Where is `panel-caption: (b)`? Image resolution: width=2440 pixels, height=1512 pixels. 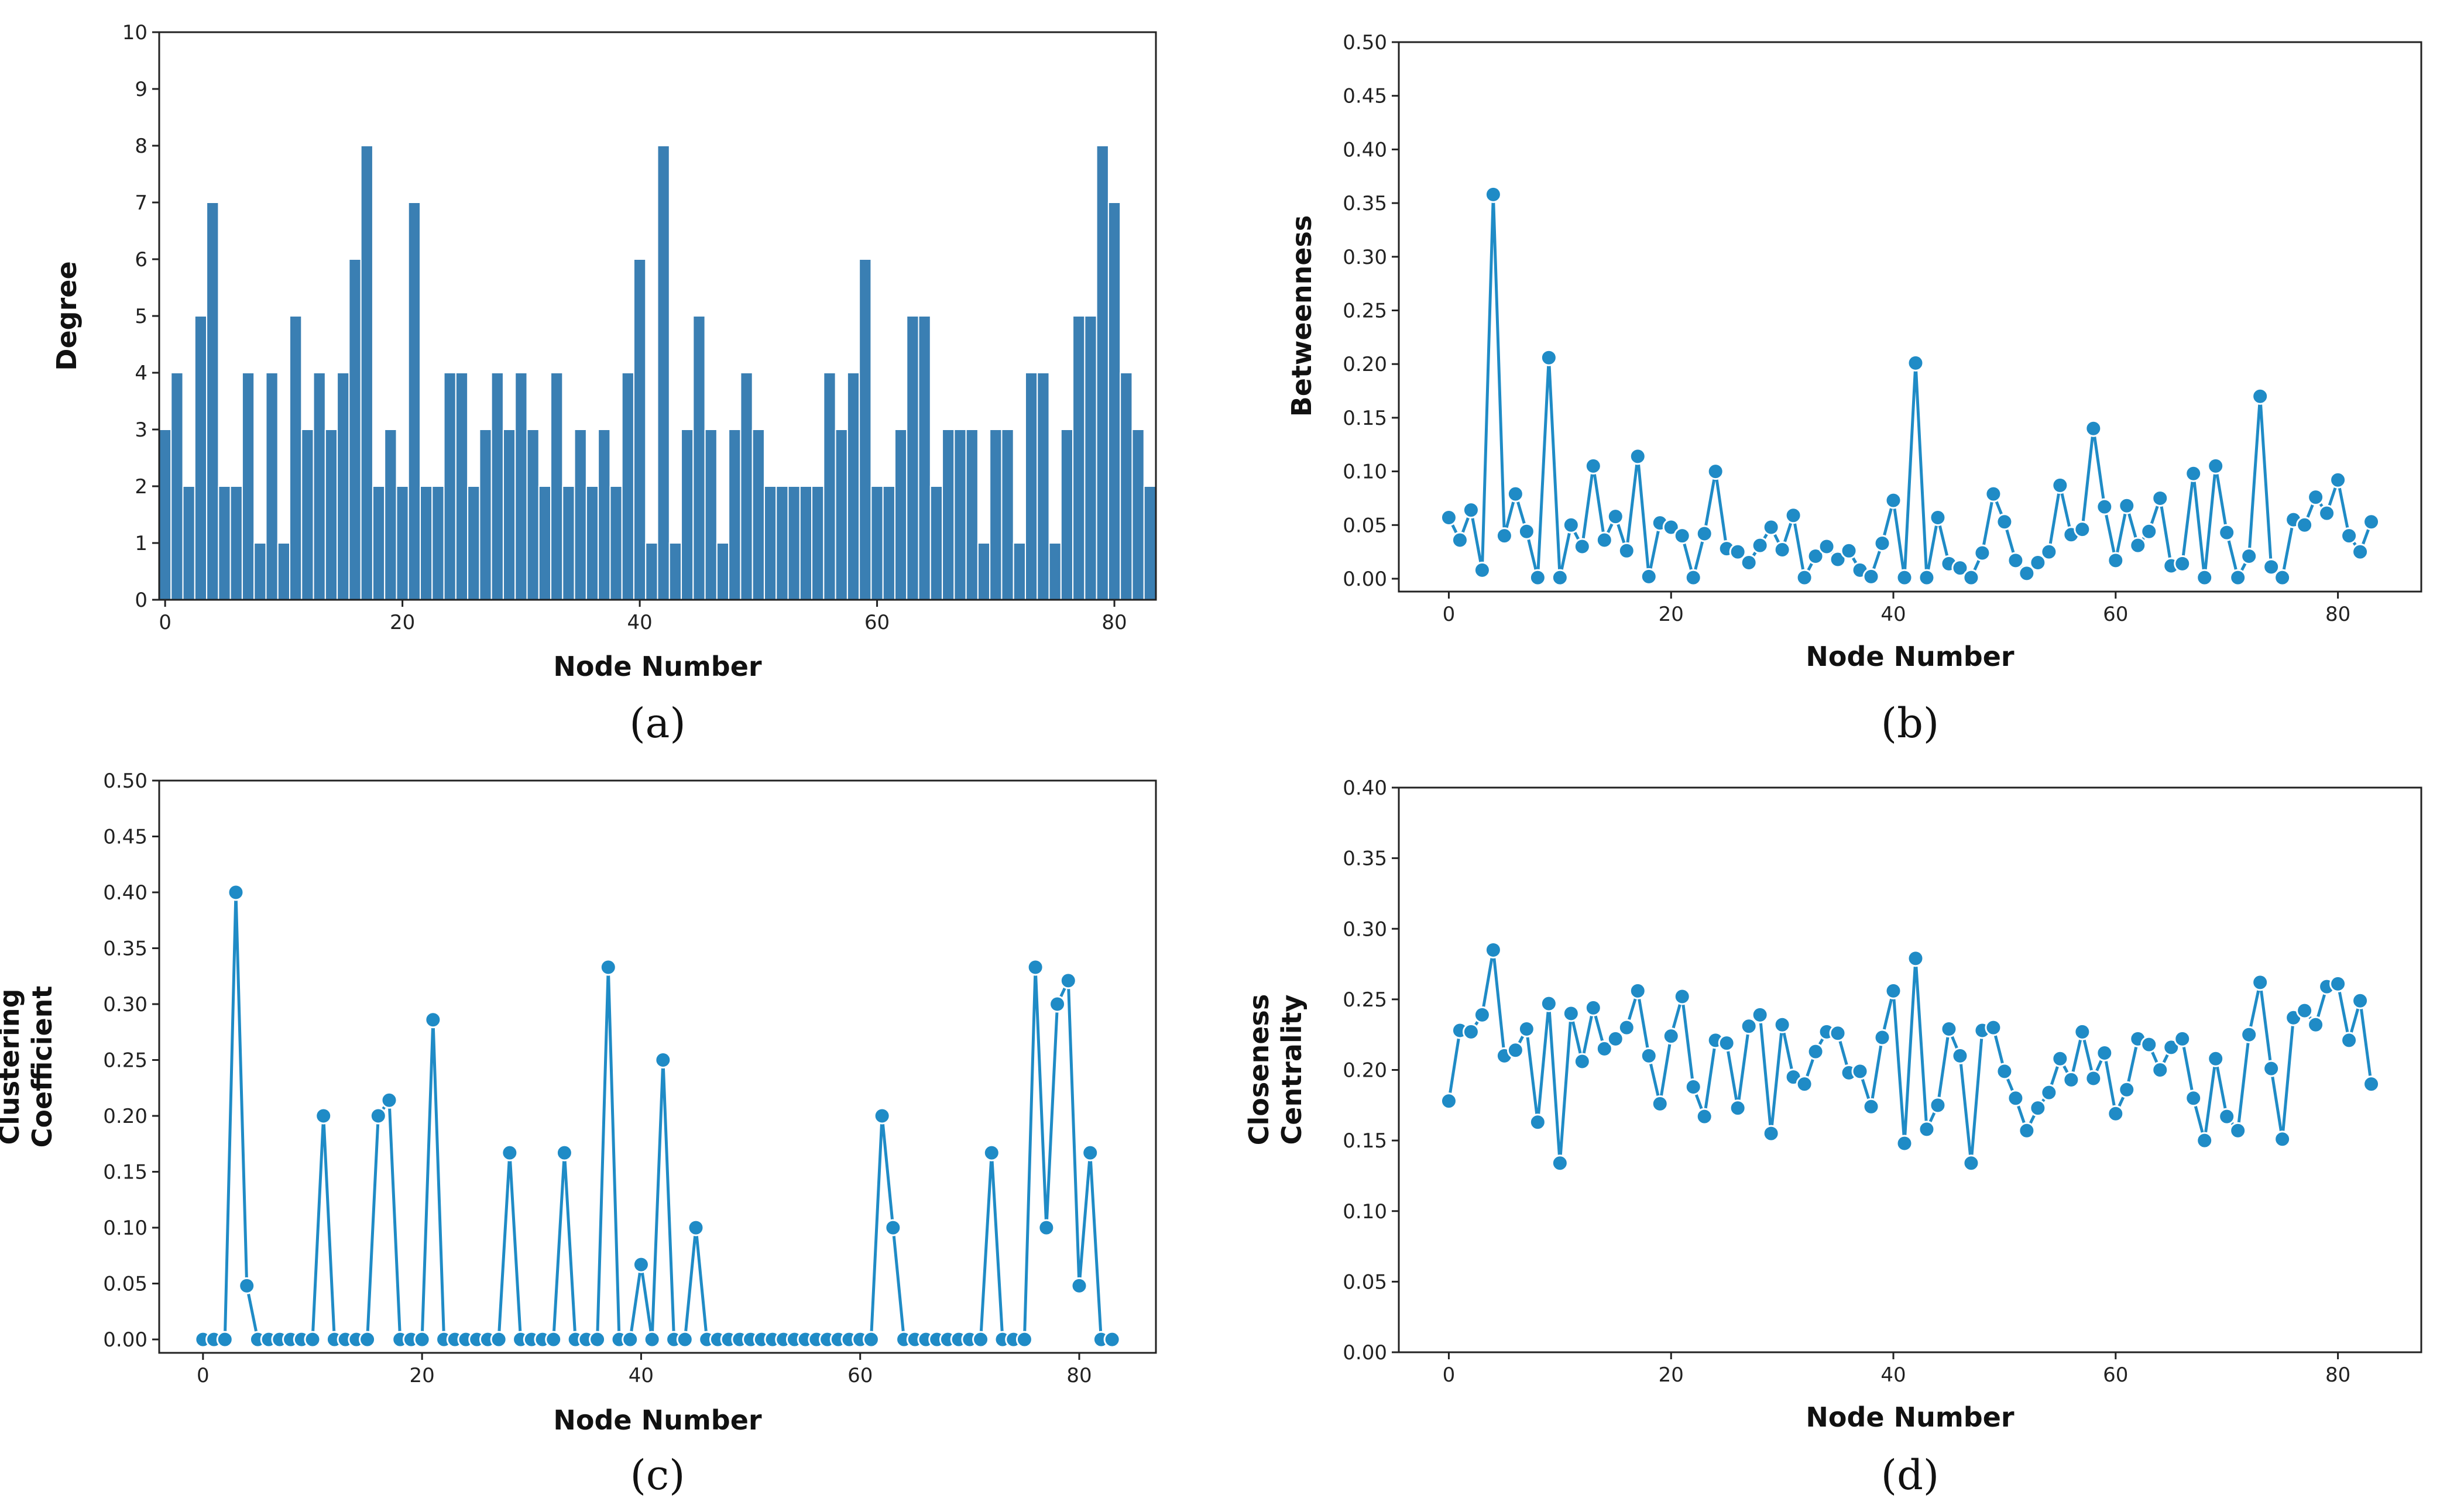 panel-caption: (b) is located at coordinates (1910, 723).